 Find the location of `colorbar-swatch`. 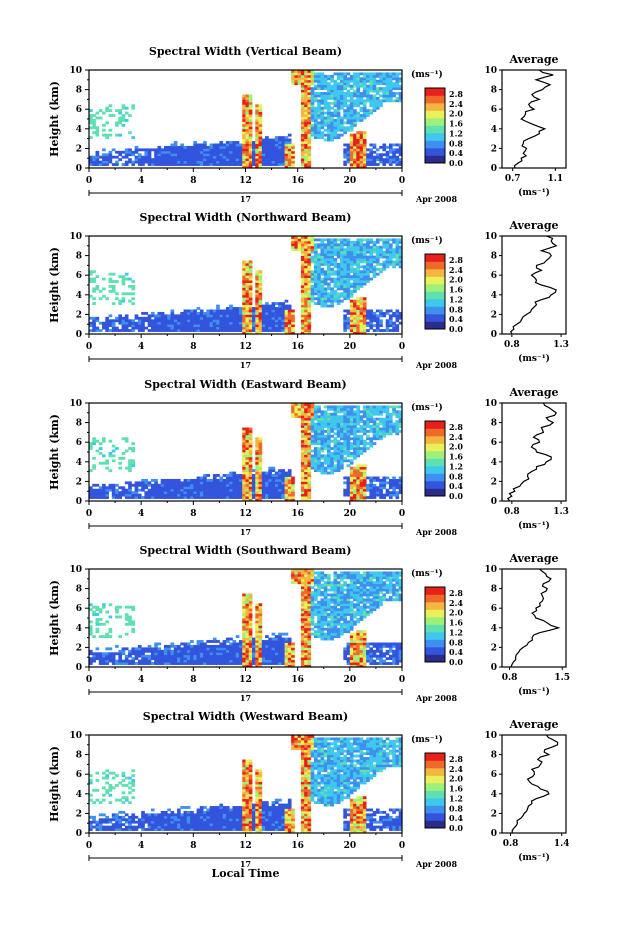

colorbar-swatch is located at coordinates (435, 455).